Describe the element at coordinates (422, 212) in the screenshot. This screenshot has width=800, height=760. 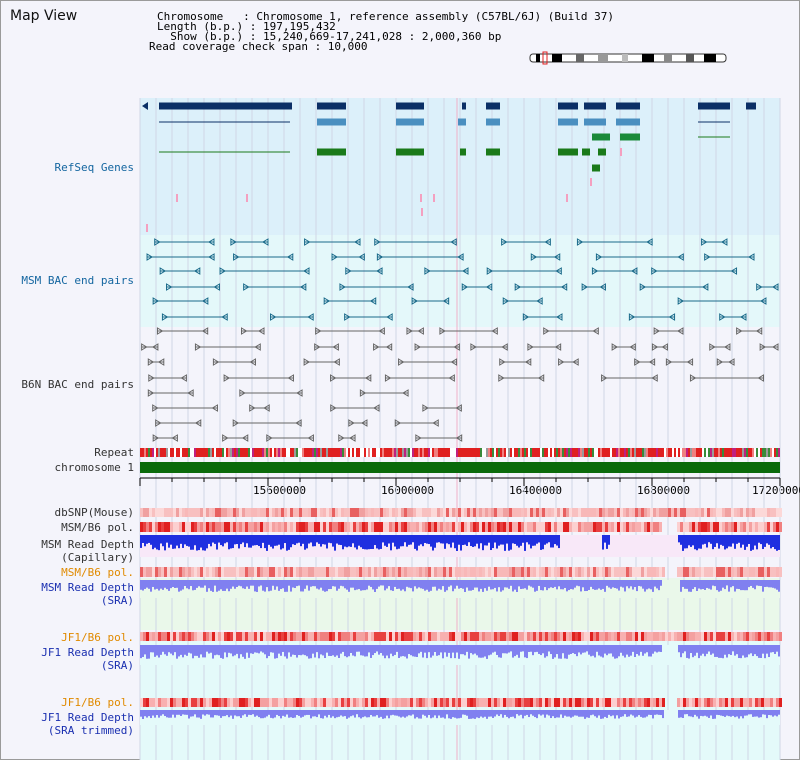
I see `refseq-mark` at that location.